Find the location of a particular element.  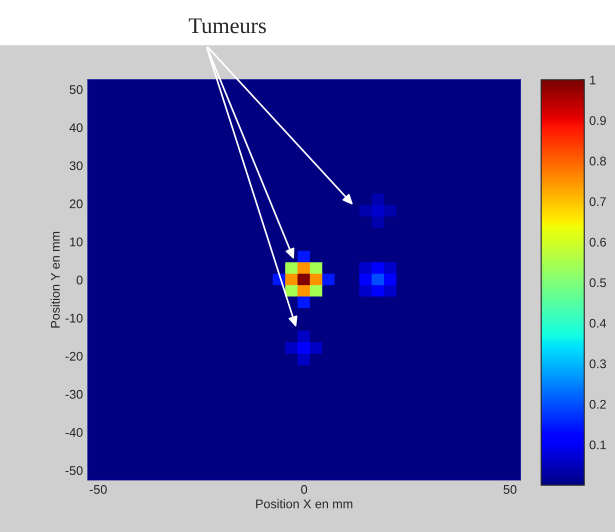

y-tick-label: -20 is located at coordinates (74, 356).